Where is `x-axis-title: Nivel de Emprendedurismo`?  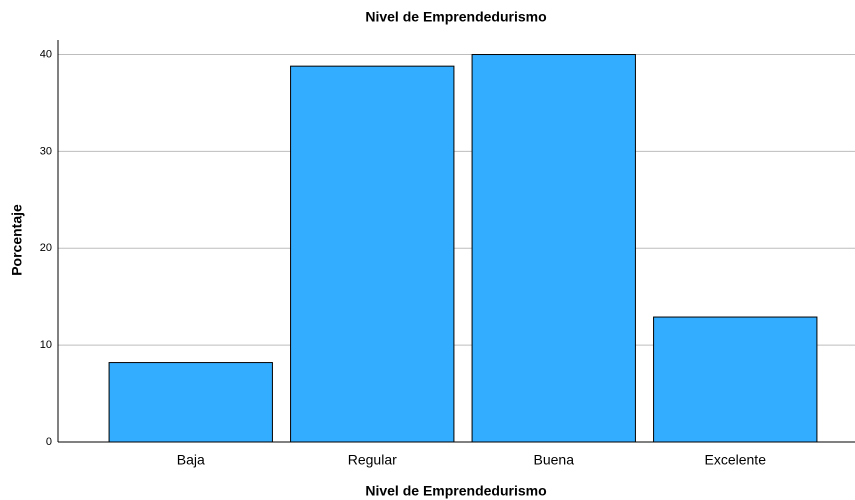 x-axis-title: Nivel de Emprendedurismo is located at coordinates (455, 491).